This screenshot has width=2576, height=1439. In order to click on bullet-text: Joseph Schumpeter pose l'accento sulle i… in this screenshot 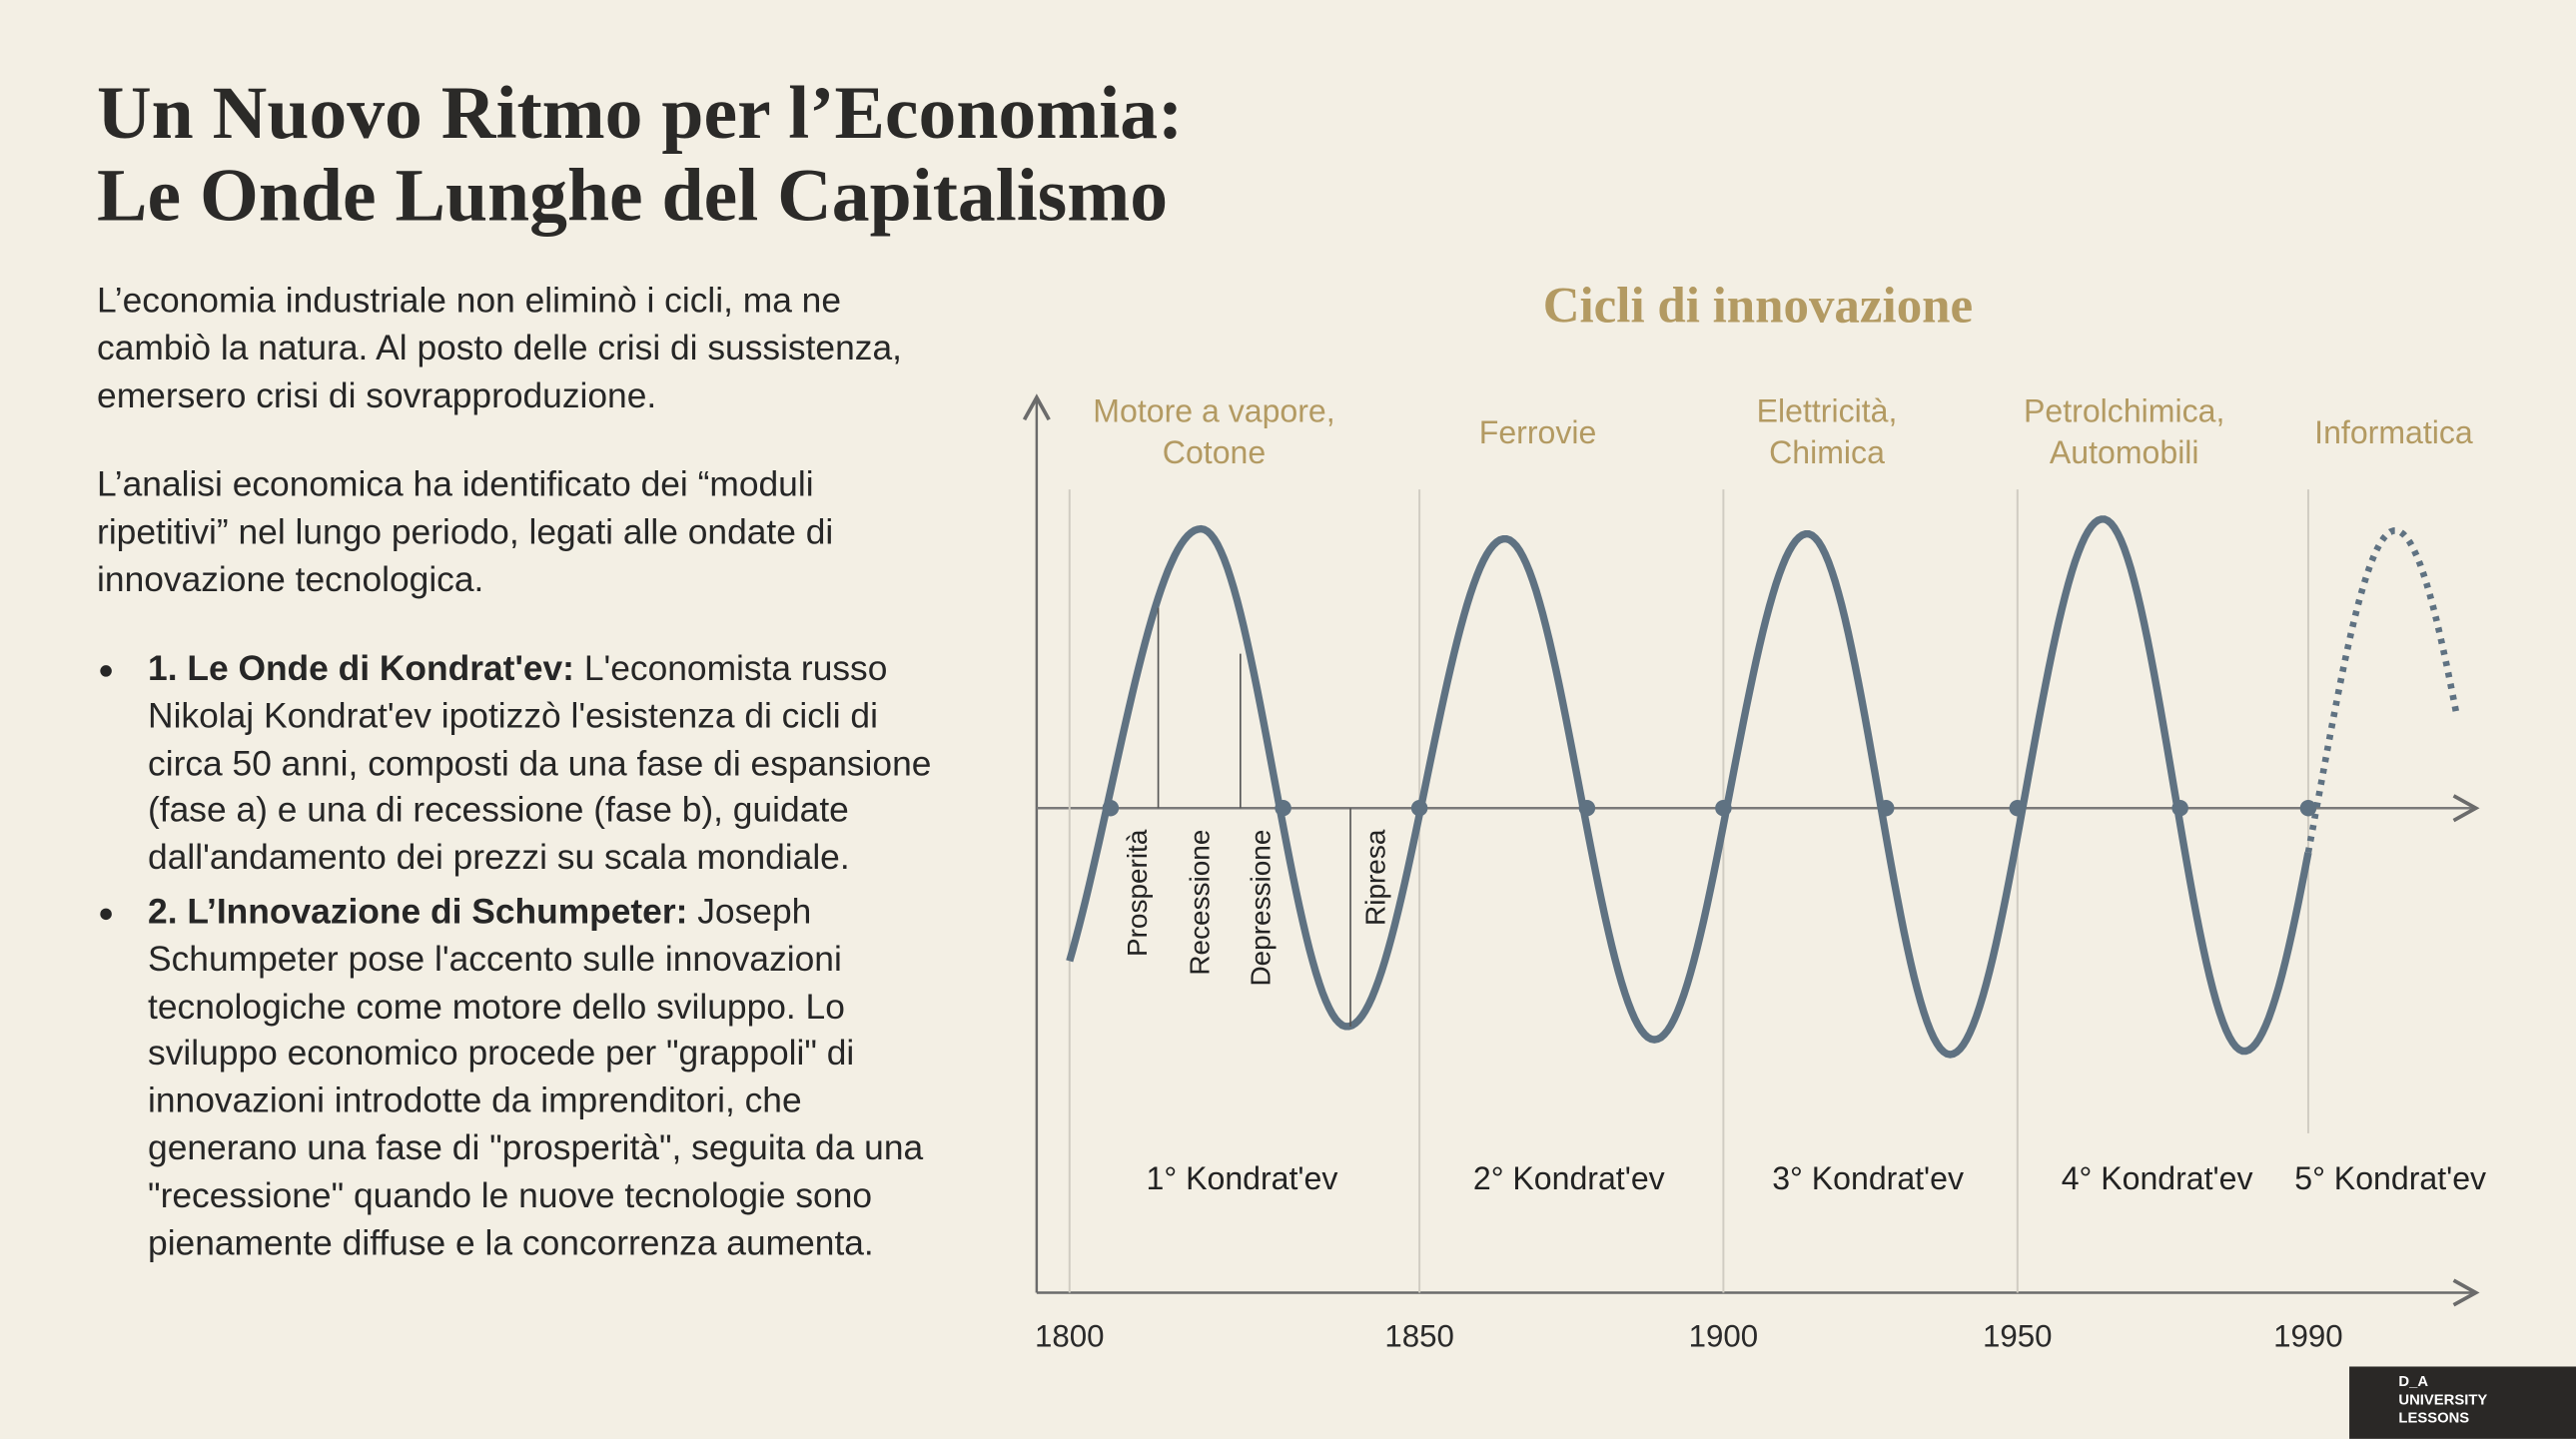, I will do `click(536, 1077)`.